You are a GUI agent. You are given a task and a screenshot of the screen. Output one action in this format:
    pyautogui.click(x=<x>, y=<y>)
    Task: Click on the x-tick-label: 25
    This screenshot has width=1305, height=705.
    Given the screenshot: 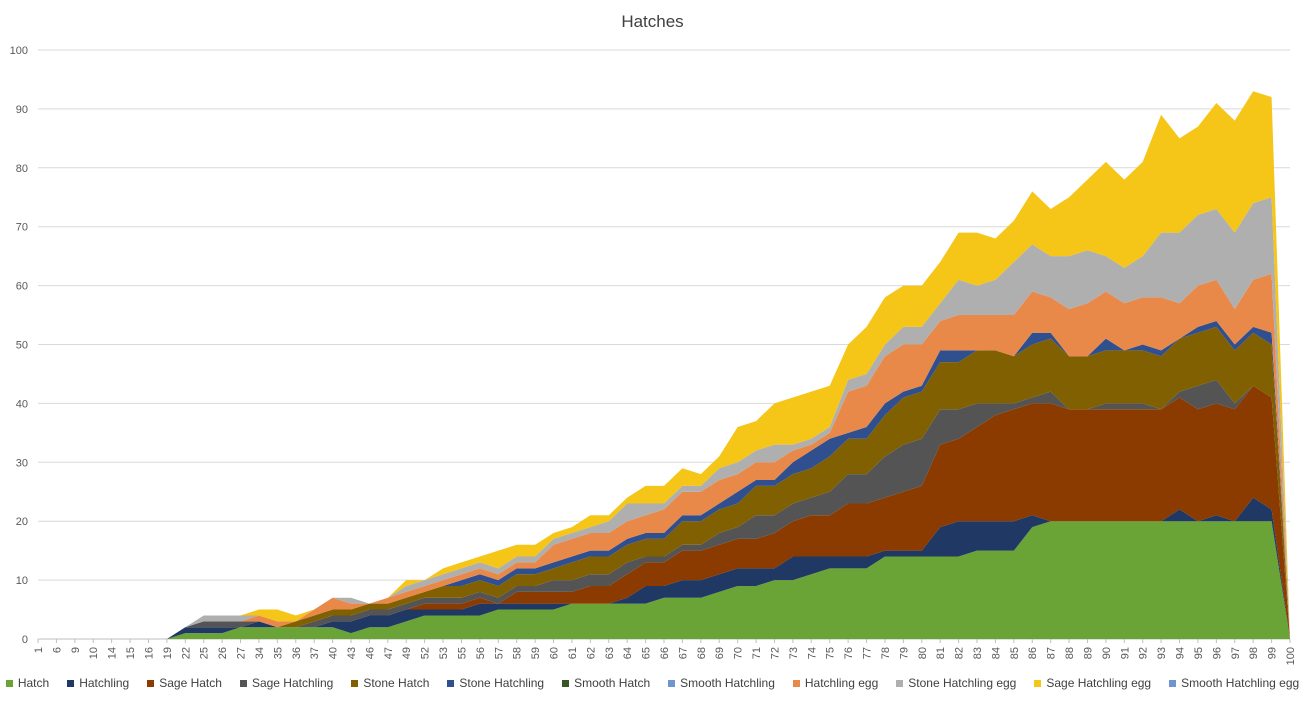 What is the action you would take?
    pyautogui.click(x=205, y=653)
    